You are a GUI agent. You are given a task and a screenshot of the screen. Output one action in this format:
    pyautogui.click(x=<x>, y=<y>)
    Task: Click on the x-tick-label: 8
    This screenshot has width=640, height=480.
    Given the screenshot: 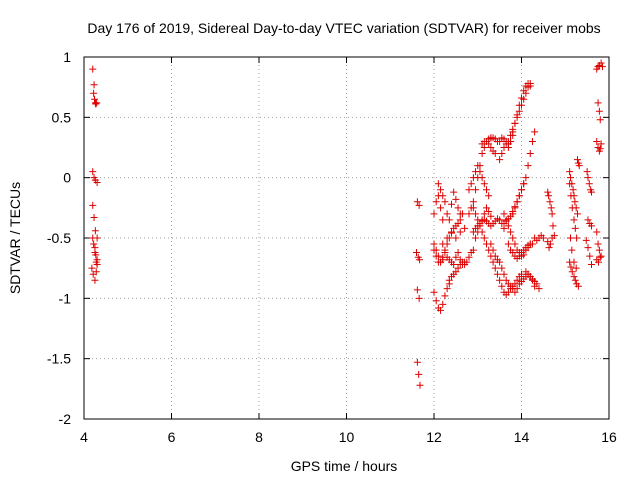 What is the action you would take?
    pyautogui.click(x=259, y=437)
    